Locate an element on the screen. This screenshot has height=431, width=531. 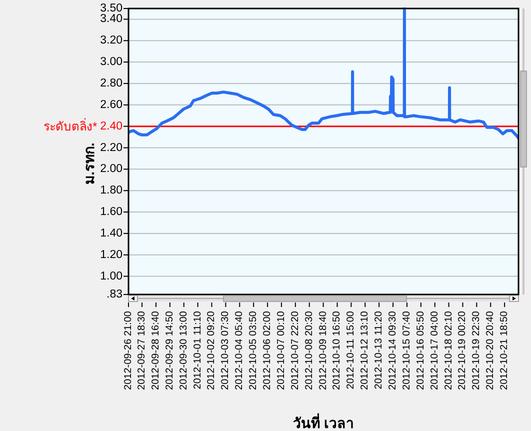
x-tick-label: 2012-10-04 05:40 is located at coordinates (240, 350).